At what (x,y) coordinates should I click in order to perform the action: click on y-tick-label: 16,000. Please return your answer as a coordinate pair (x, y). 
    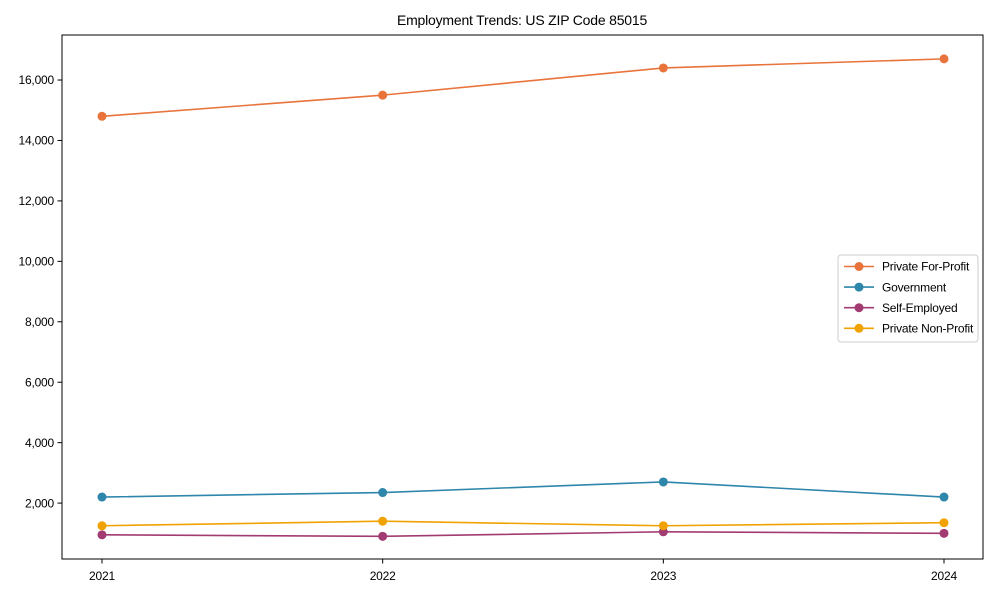
    Looking at the image, I should click on (36, 80).